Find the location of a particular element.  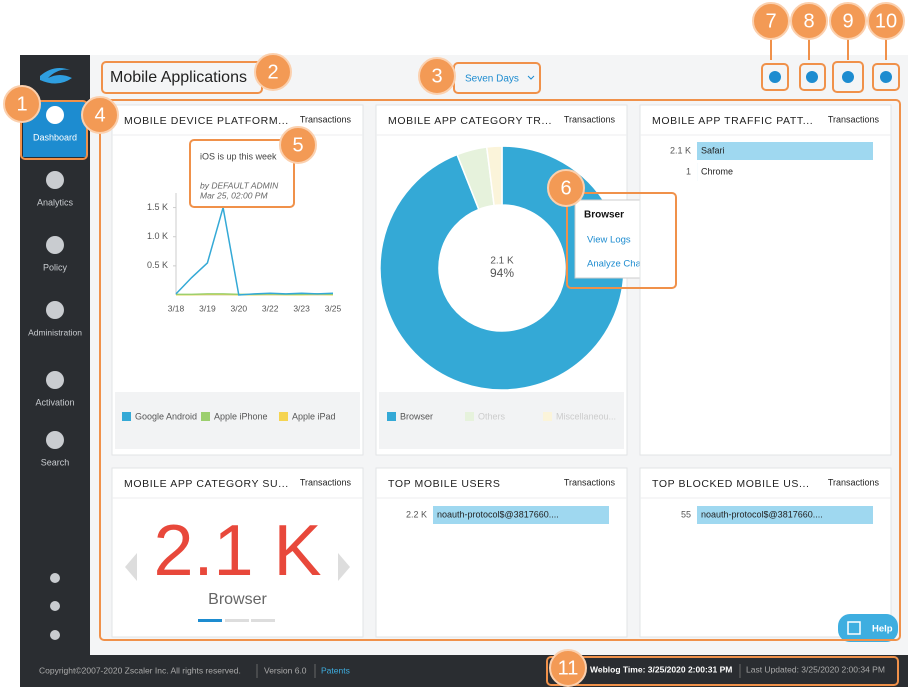

series-line is located at coordinates (254, 251).